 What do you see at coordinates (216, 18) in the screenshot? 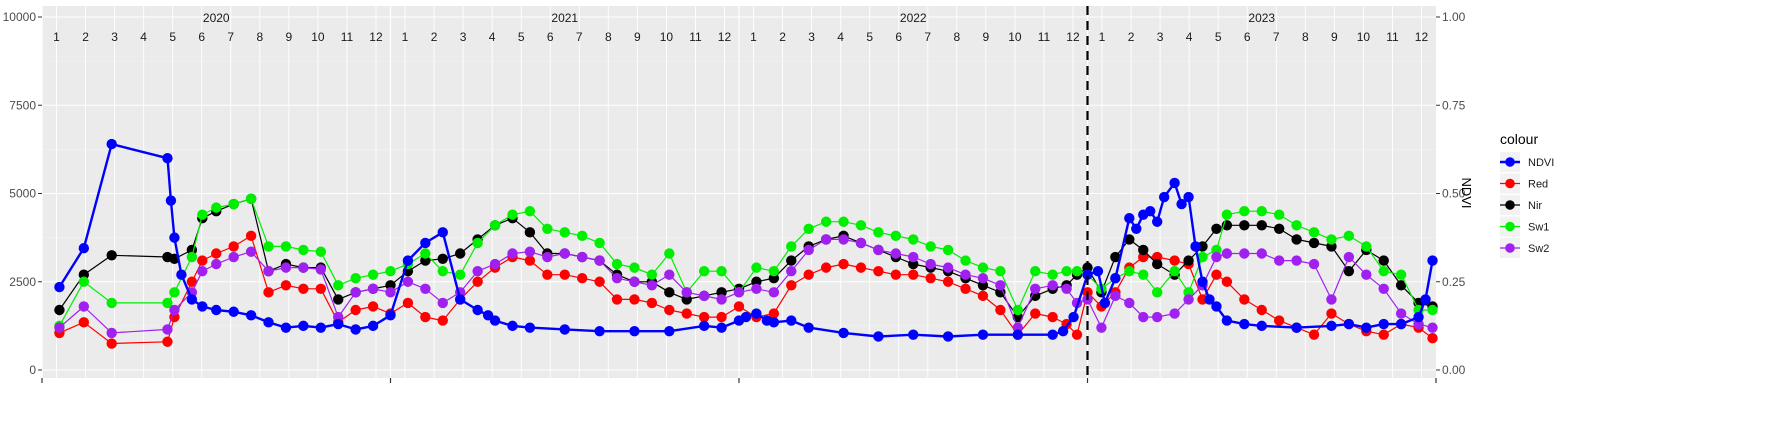
I see `year-label: 2020` at bounding box center [216, 18].